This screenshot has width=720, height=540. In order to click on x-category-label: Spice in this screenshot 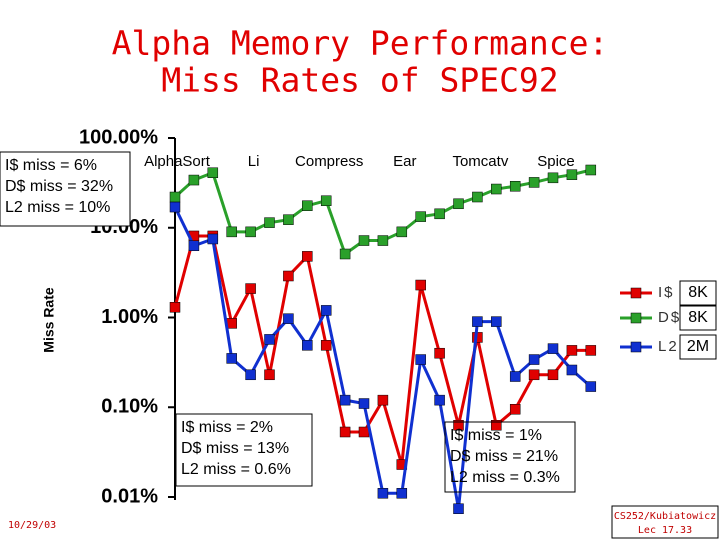, I will do `click(556, 161)`.